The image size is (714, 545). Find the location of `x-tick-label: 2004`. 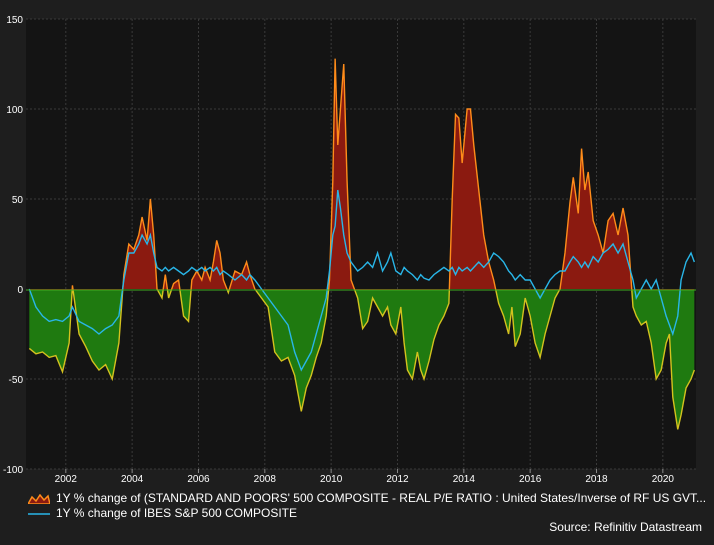

x-tick-label: 2004 is located at coordinates (132, 479).